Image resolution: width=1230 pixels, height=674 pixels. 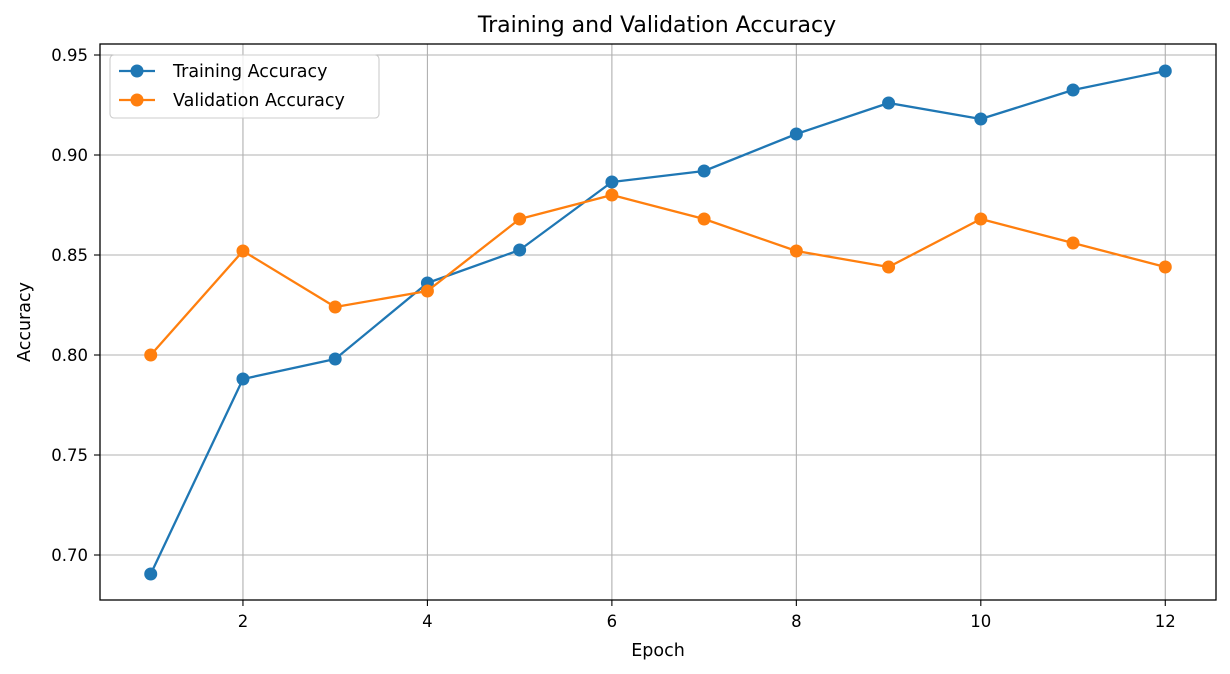 I want to click on x-tick-label: 12, so click(x=1165, y=621).